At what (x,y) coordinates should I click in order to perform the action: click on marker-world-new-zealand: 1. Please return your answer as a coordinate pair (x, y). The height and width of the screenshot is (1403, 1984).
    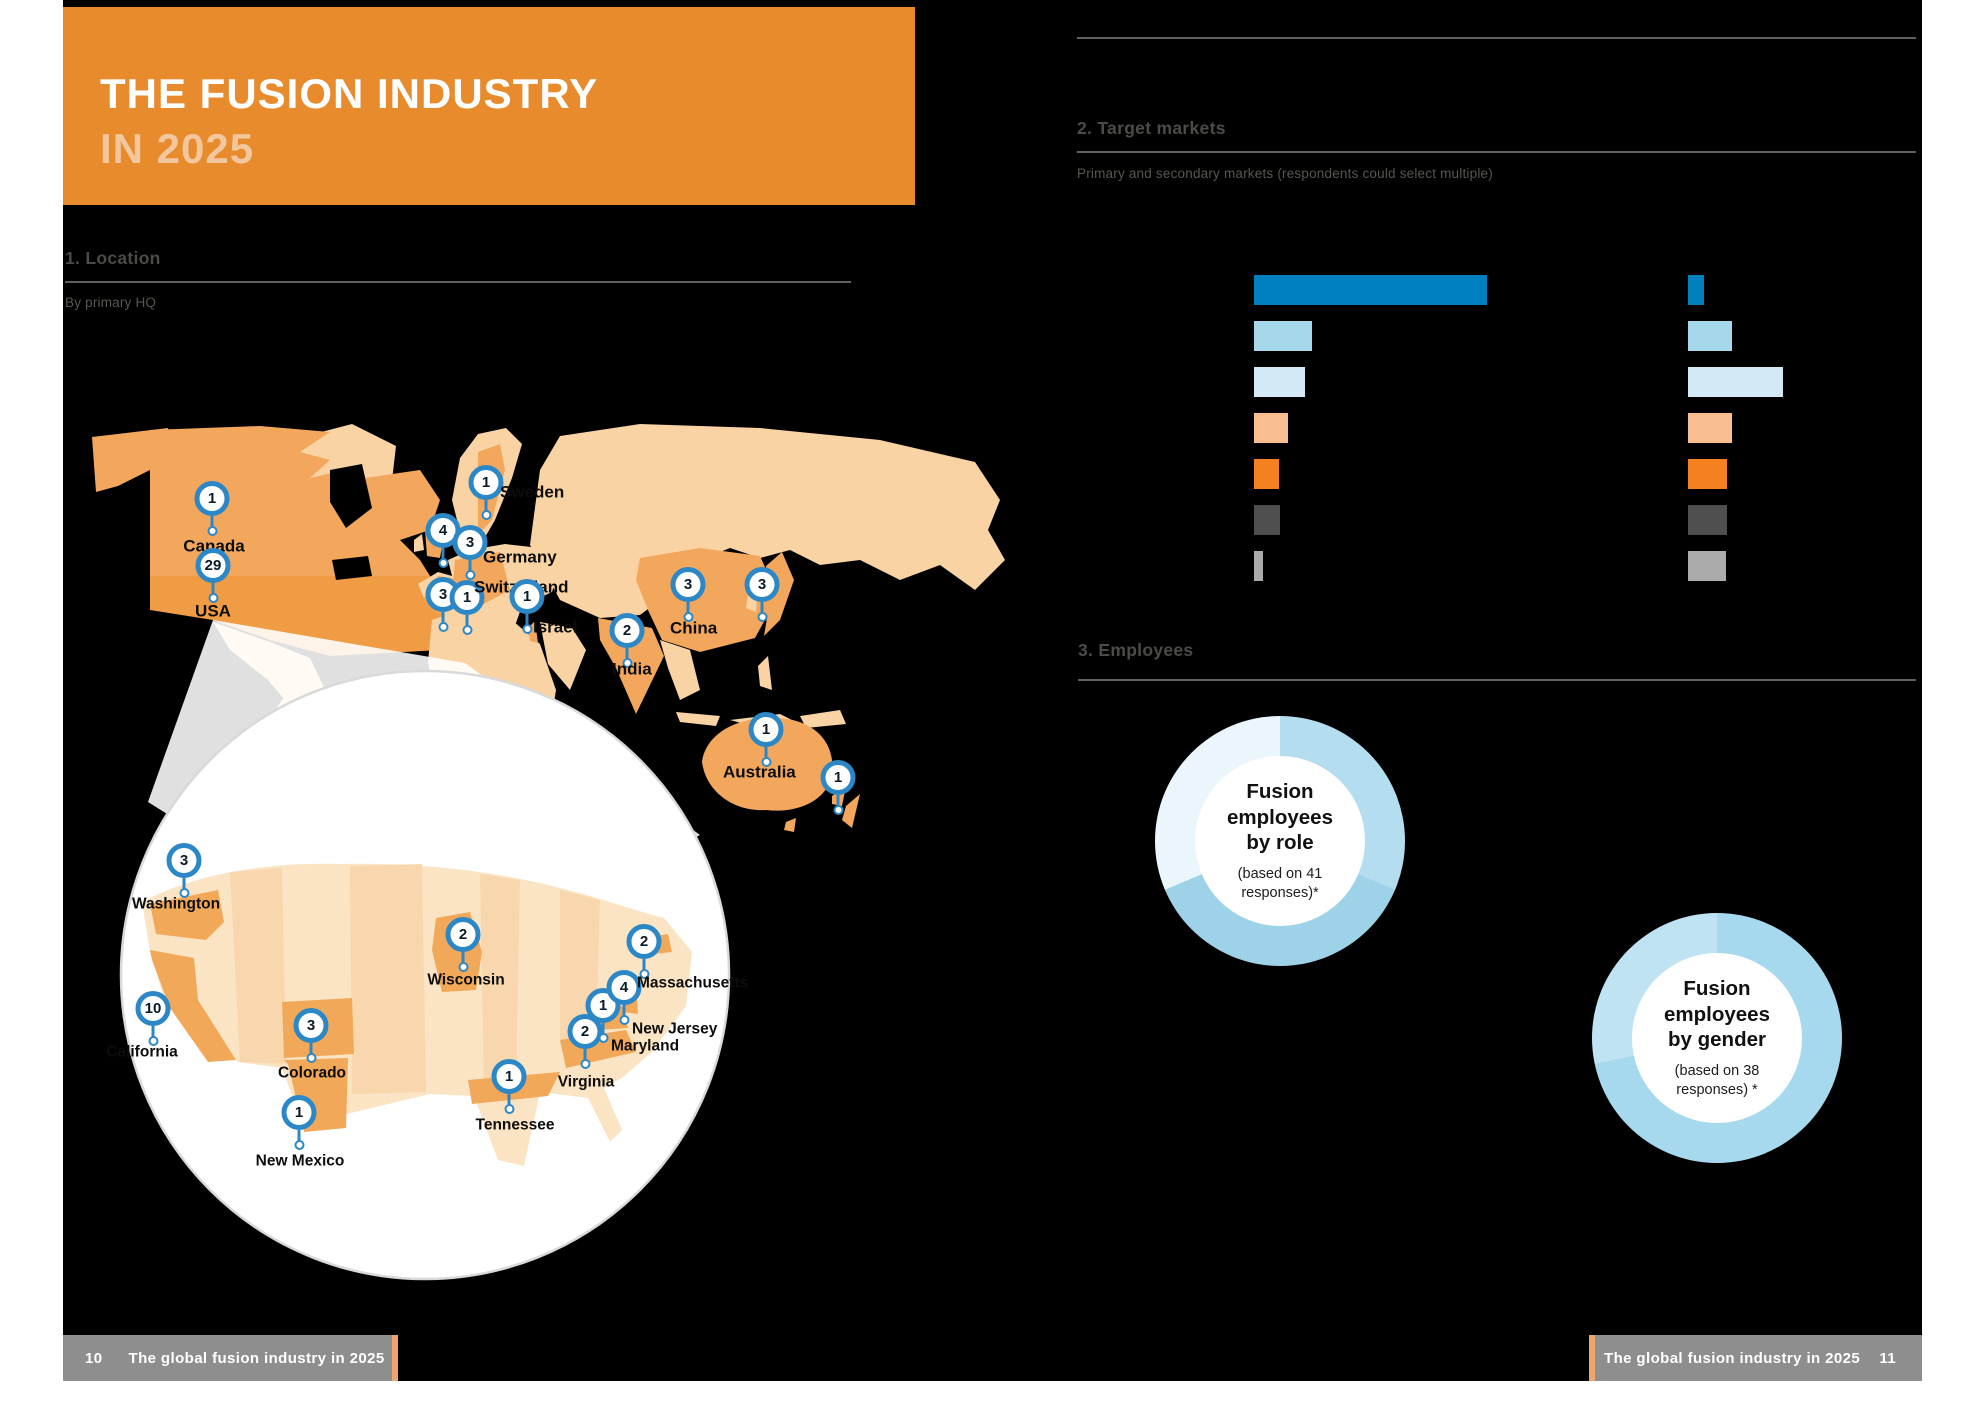
    Looking at the image, I should click on (838, 787).